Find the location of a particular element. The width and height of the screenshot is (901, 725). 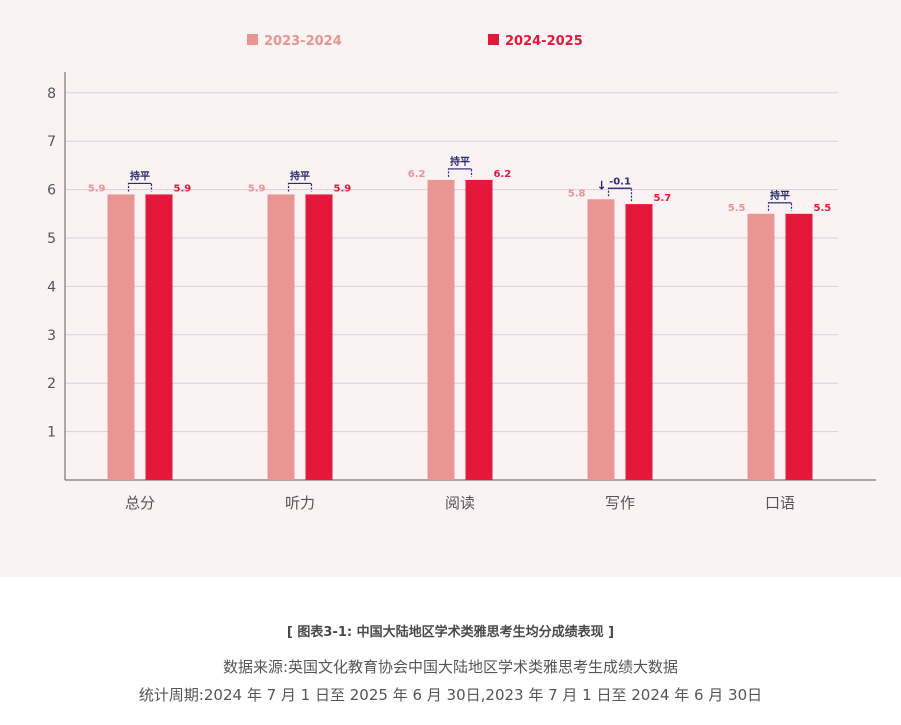

y-tick-label: 8 is located at coordinates (51, 94).